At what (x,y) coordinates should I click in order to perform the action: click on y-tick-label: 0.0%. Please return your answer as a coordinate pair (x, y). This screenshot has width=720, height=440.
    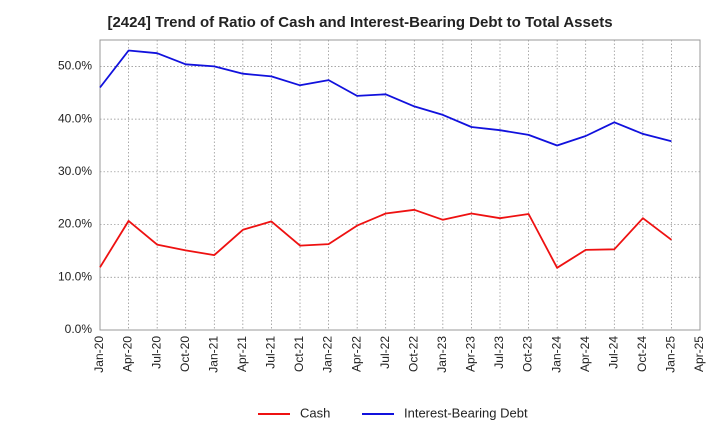
    Looking at the image, I should click on (79, 329).